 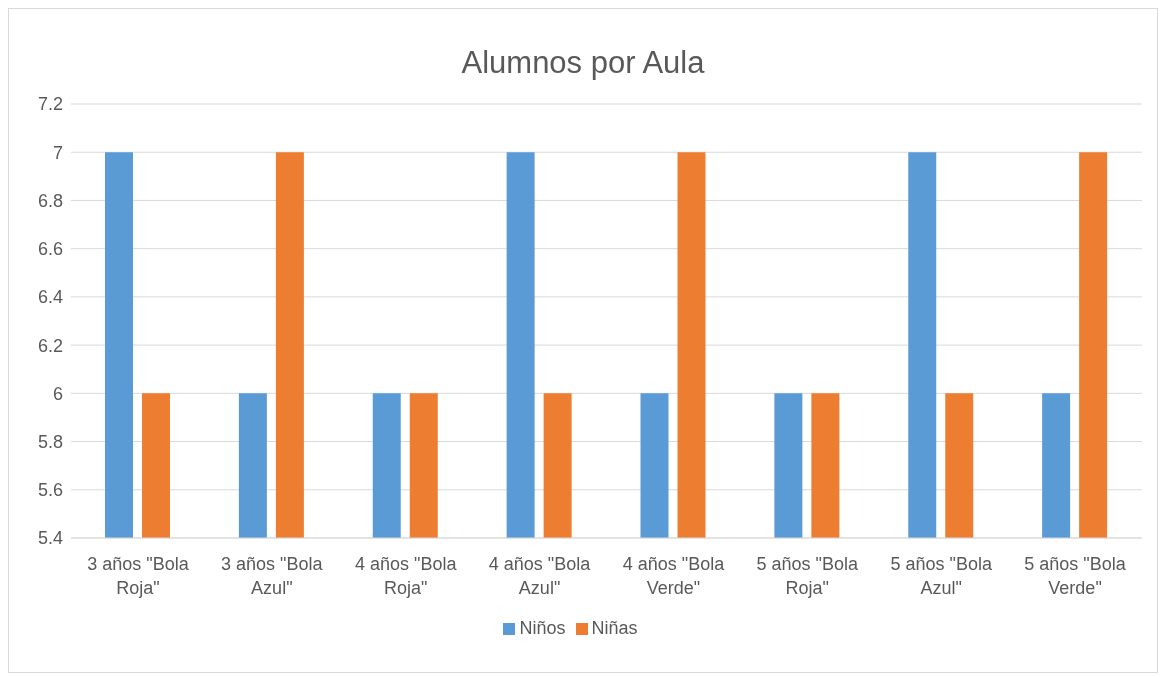 What do you see at coordinates (50, 104) in the screenshot?
I see `y-tick-label: 7.2` at bounding box center [50, 104].